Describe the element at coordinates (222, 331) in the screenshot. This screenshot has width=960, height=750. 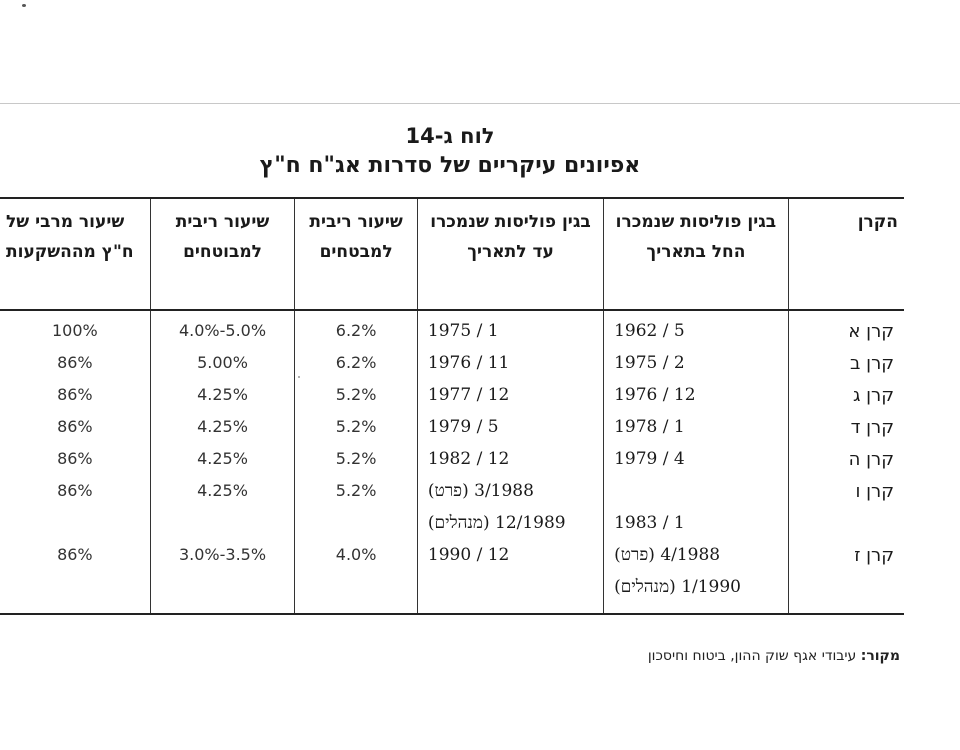
I see `cell-rate-insured: 5.0%-4.0%` at that location.